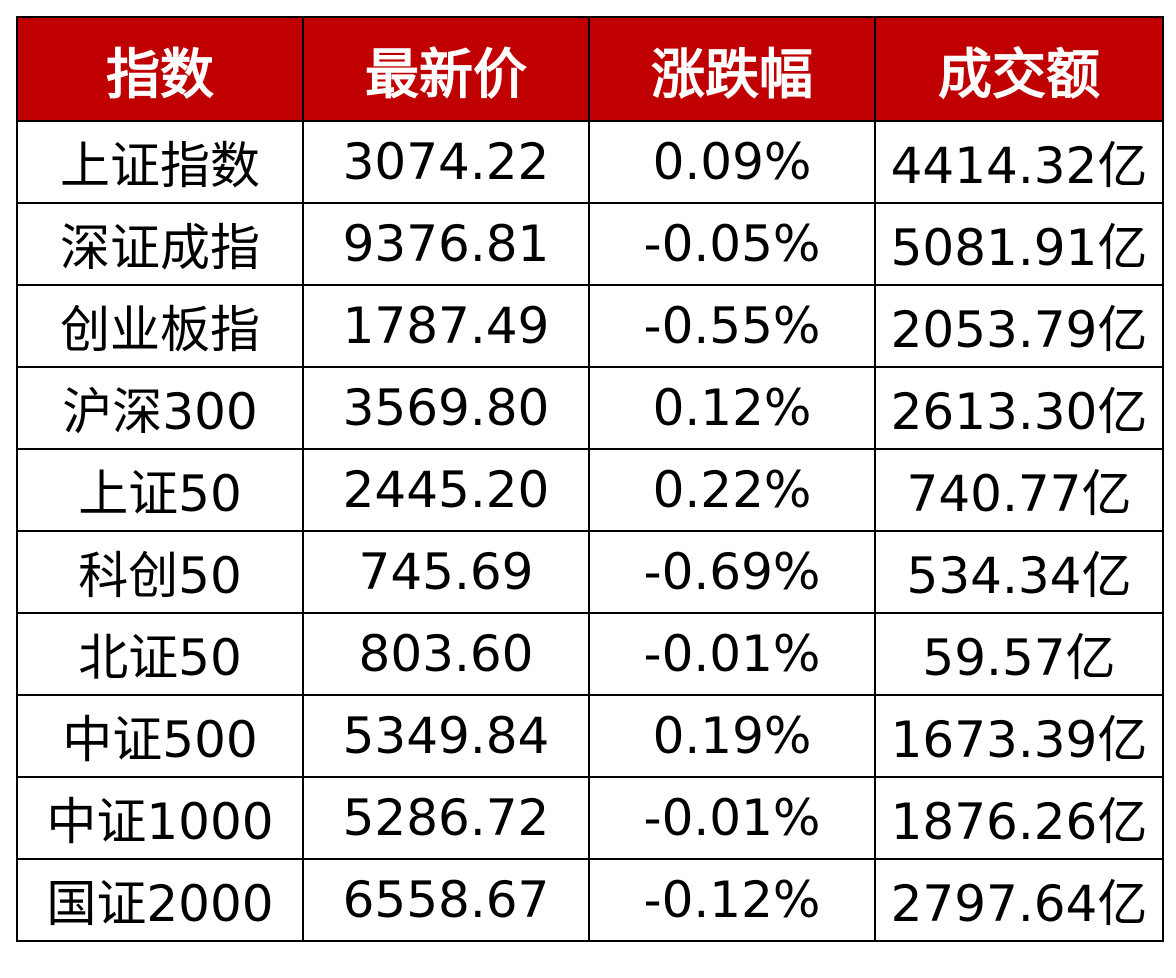 The width and height of the screenshot is (1176, 978). I want to click on header-change-percent: 涨跌幅, so click(732, 69).